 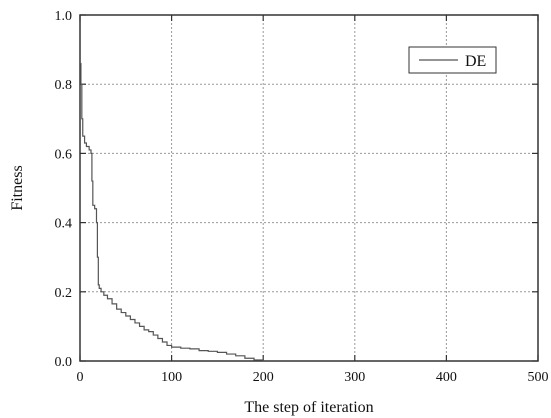 I want to click on x-tick-label: 300, so click(x=354, y=377).